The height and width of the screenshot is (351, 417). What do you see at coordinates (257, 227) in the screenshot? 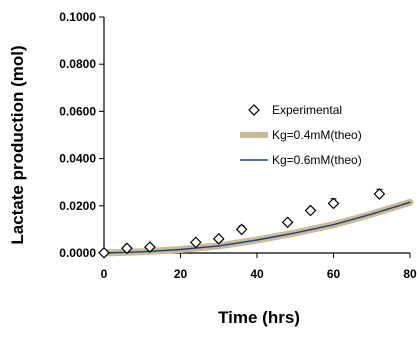
I see `series-line` at bounding box center [257, 227].